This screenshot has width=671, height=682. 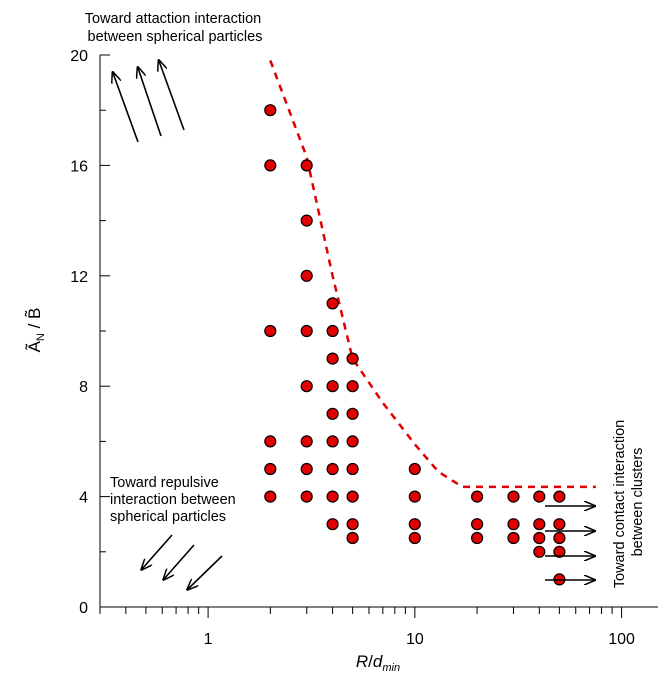 What do you see at coordinates (378, 663) in the screenshot?
I see `x-axis-title: R/dmin` at bounding box center [378, 663].